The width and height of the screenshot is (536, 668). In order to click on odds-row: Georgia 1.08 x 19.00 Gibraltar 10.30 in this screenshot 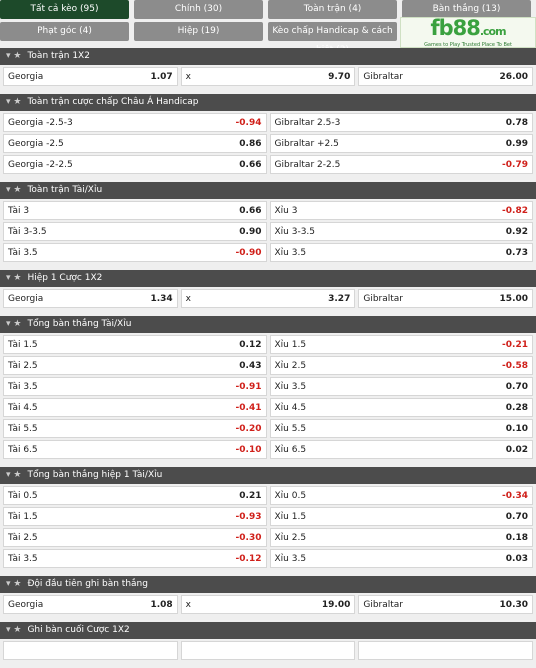, I will do `click(268, 604)`.